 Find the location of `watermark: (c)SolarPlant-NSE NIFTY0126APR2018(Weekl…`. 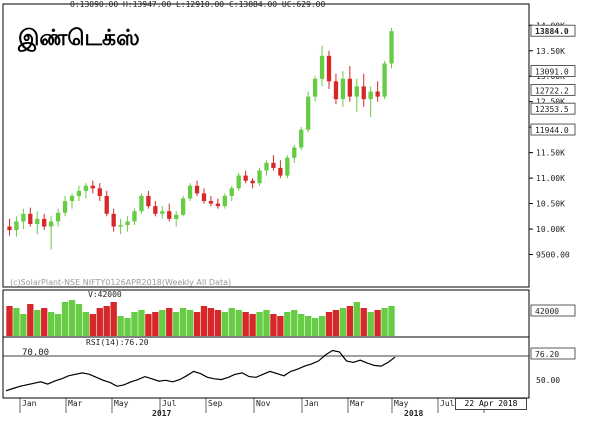

watermark: (c)SolarPlant-NSE NIFTY0126APR2018(Weekl… is located at coordinates (121, 282).